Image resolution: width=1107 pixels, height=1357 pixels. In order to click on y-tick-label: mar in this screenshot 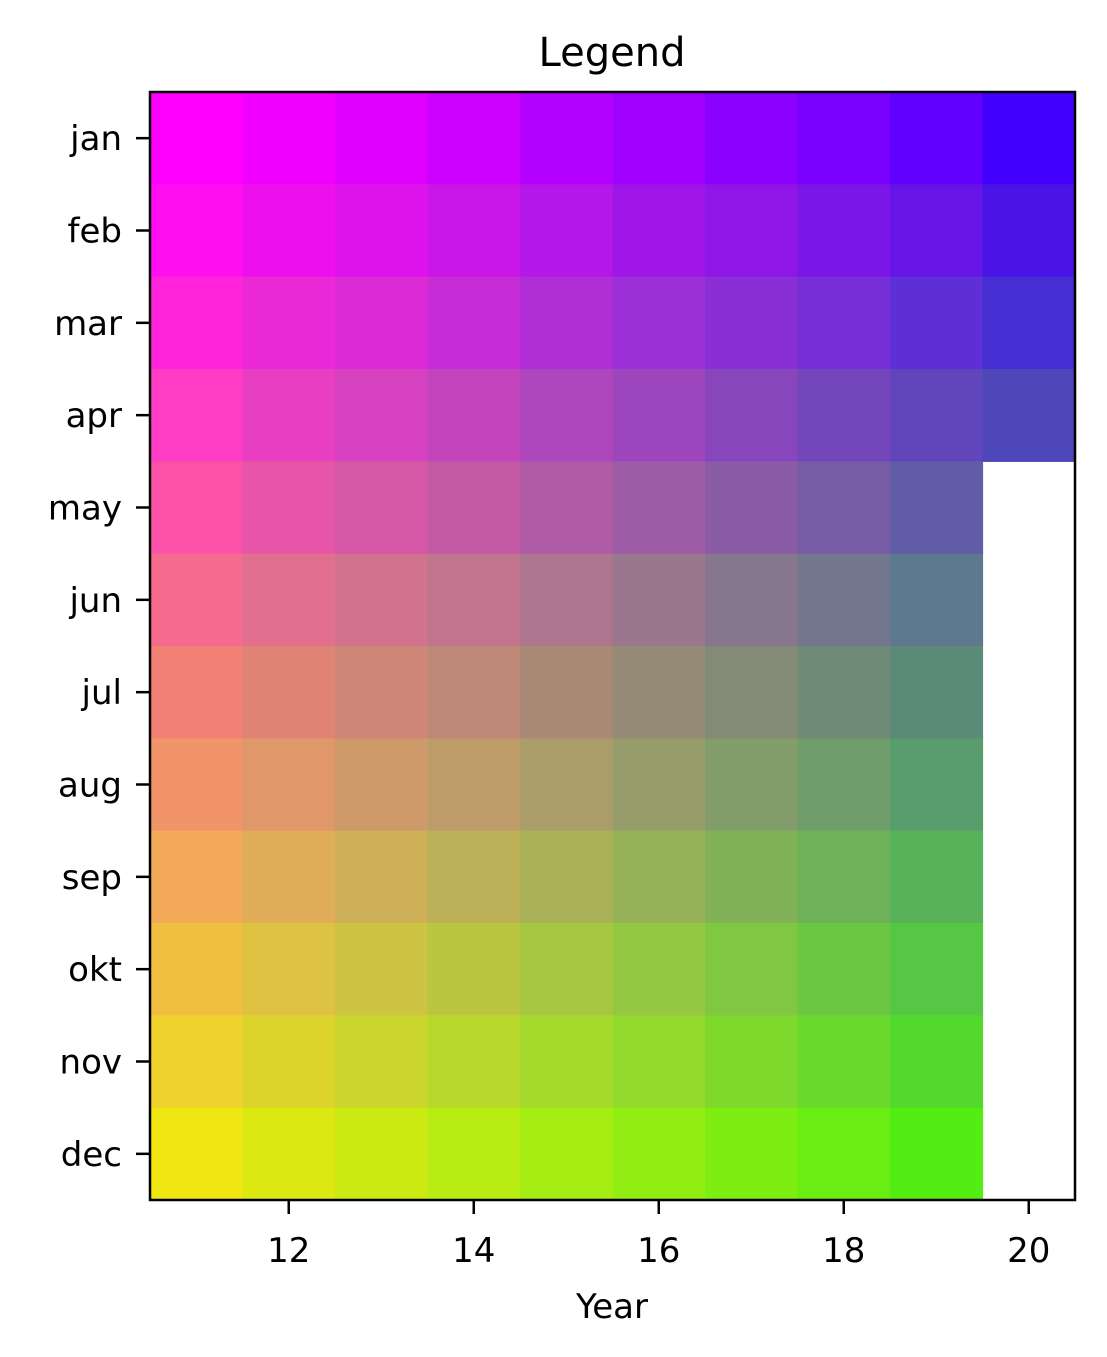, I will do `click(88, 324)`.